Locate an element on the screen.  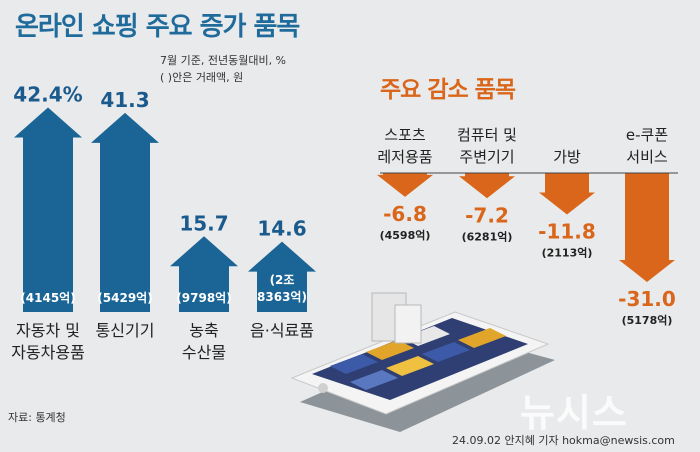
increase-amount-label: (2조 is located at coordinates (282, 280).